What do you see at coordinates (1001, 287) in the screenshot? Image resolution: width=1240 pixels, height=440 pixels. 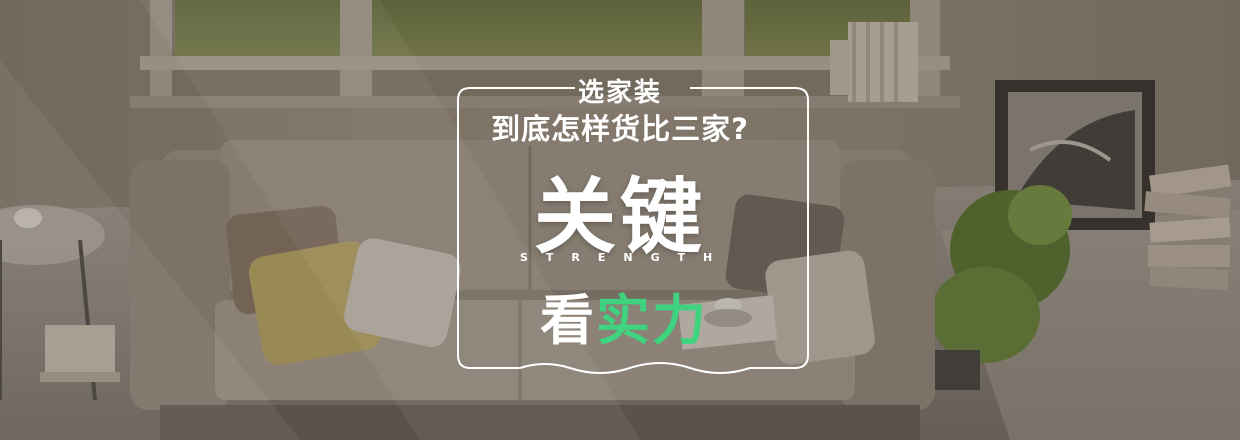 I see `potted-plant` at bounding box center [1001, 287].